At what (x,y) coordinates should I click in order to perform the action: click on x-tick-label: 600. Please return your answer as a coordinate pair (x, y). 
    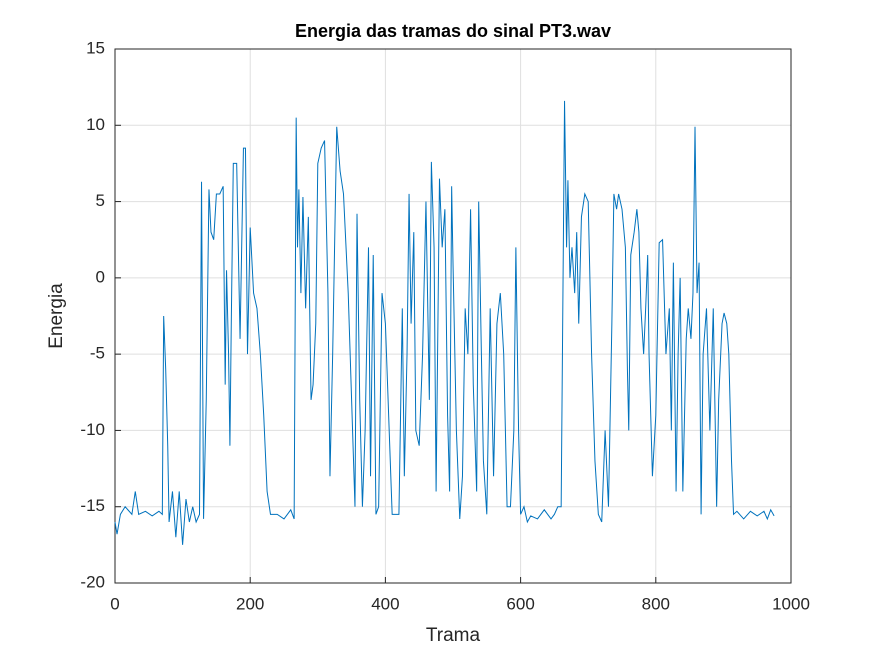
    Looking at the image, I should click on (520, 603).